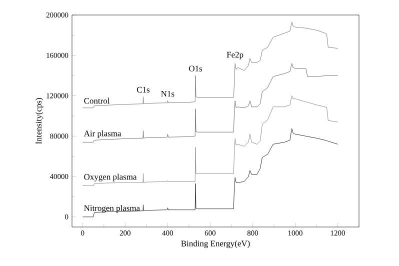  What do you see at coordinates (195, 69) in the screenshot?
I see `annotation: O1s` at bounding box center [195, 69].